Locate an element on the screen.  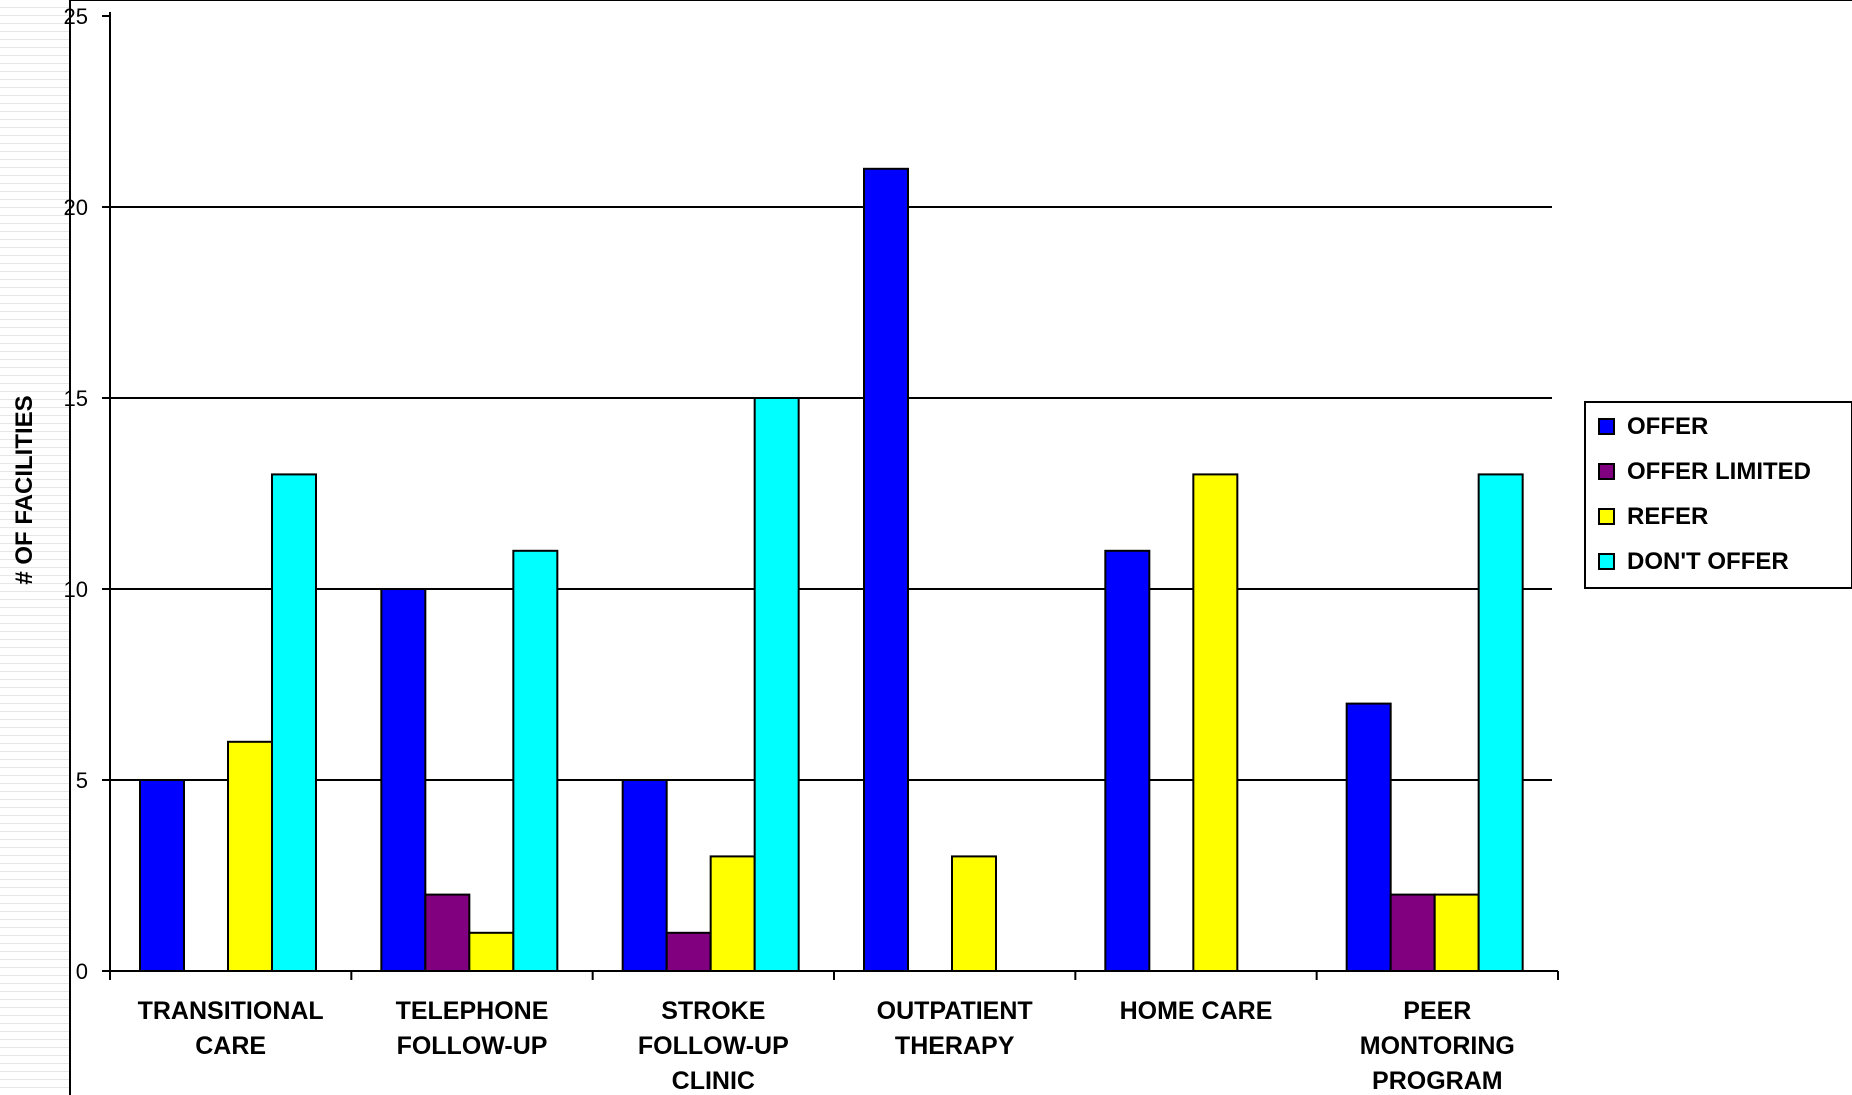
x-tick-label: CARE is located at coordinates (230, 1046).